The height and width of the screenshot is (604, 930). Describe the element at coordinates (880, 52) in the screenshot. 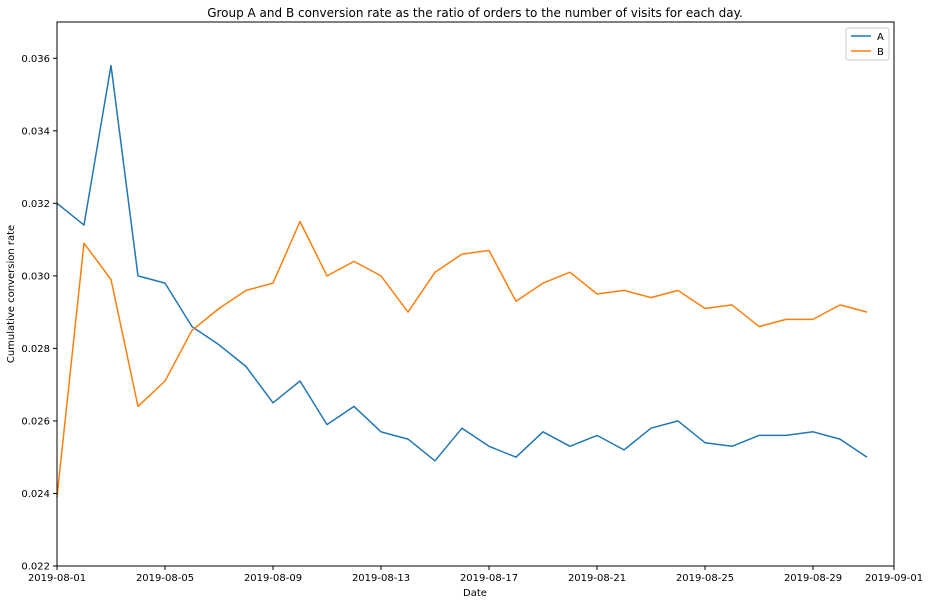

I see `legend-label-b: B` at that location.